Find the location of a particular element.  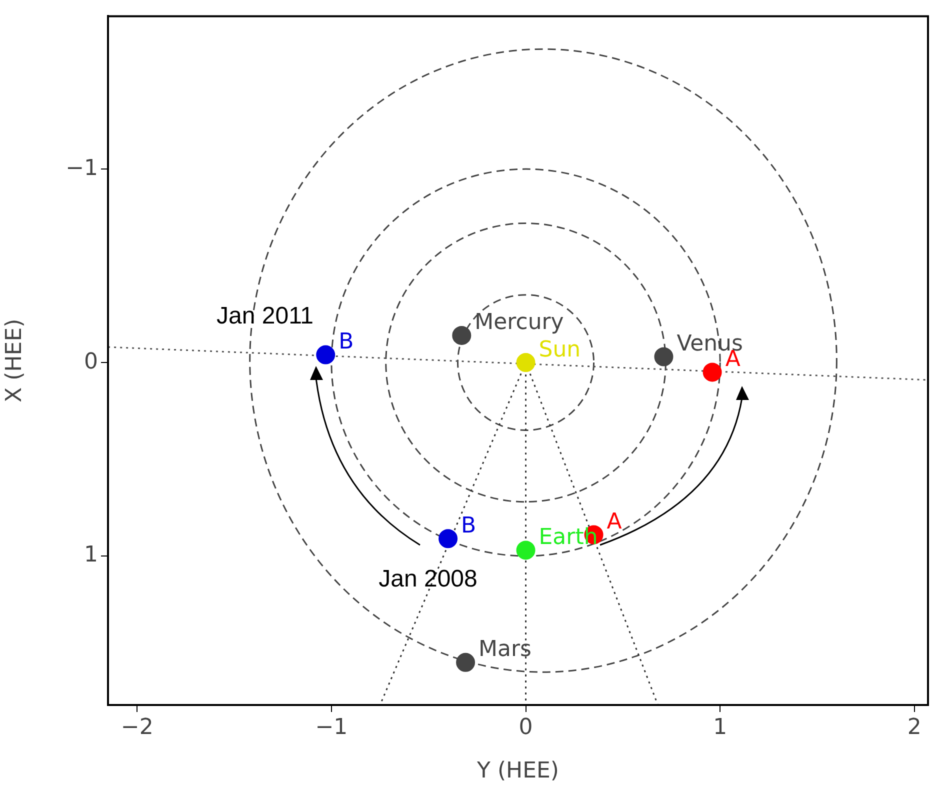

series-label: B is located at coordinates (468, 525).